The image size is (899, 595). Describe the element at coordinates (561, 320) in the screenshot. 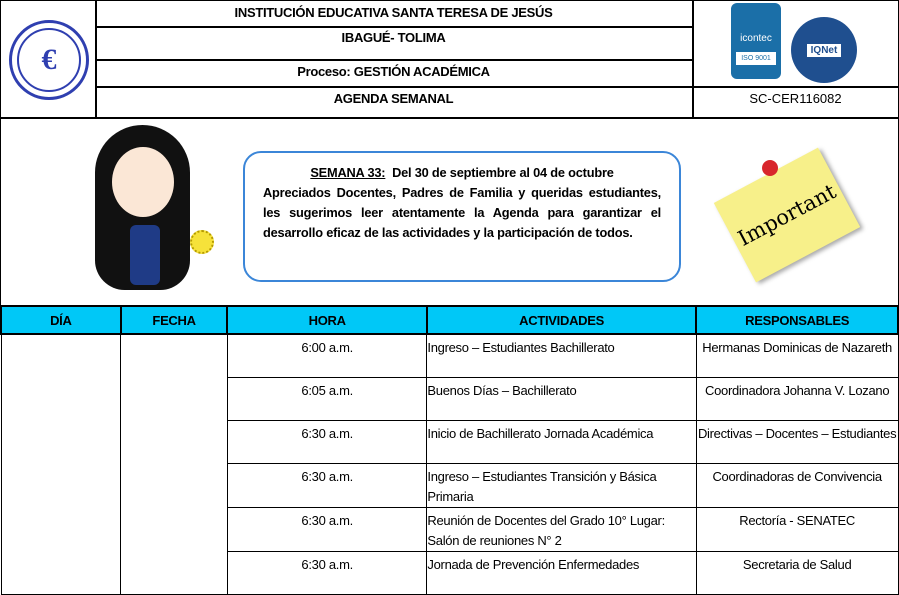

I see `col-actividades: ACTIVIDADES` at that location.